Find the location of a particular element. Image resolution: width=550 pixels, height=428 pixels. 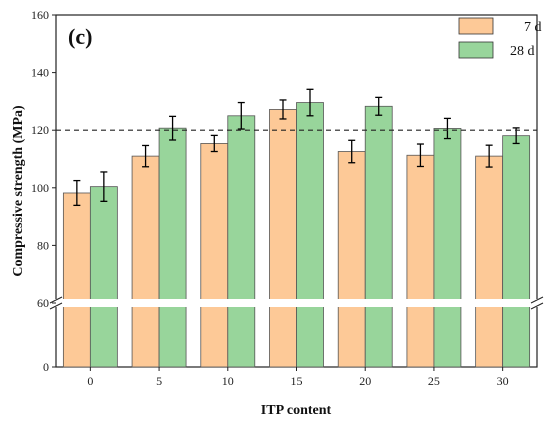

y-tick-label-160: 160 is located at coordinates (40, 15).